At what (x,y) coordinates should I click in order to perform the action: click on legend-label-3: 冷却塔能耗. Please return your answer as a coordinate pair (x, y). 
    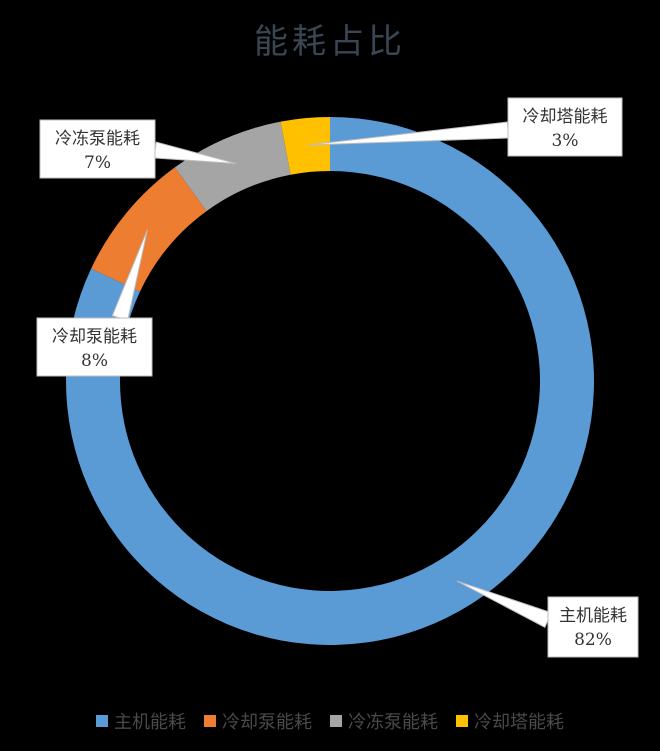
    Looking at the image, I should click on (519, 722).